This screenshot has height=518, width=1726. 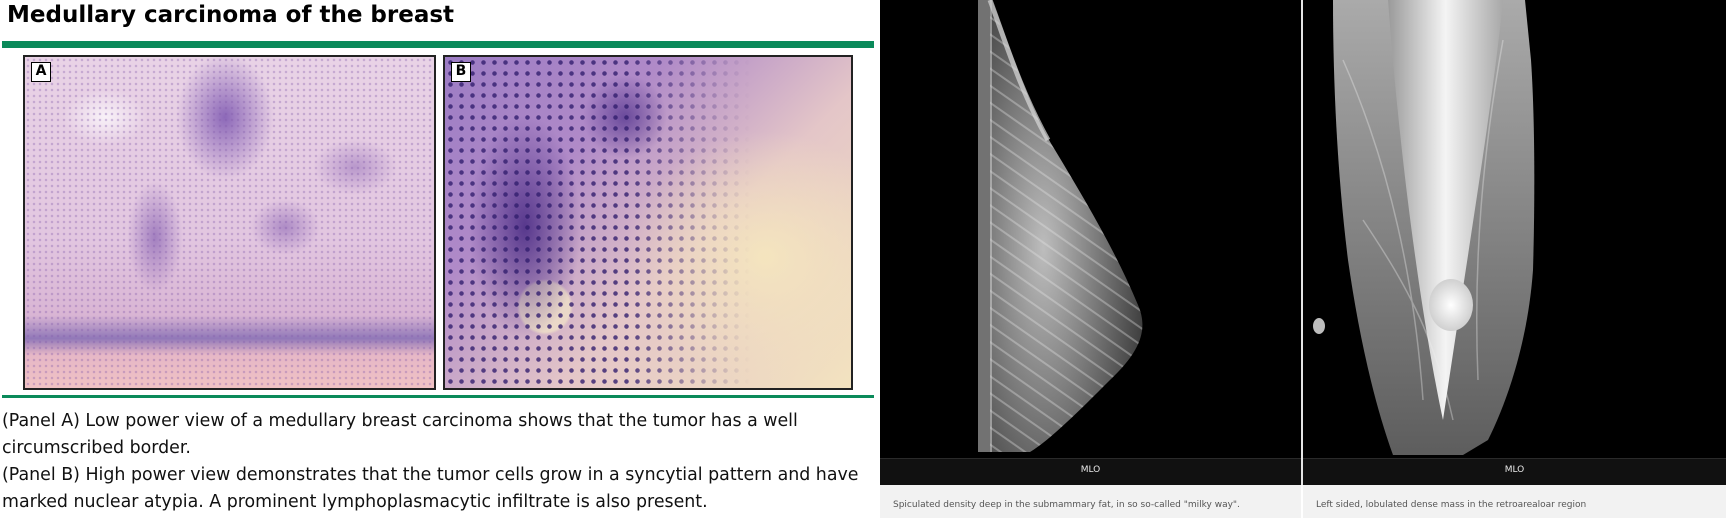 I want to click on viewer-2-toolbar: MLO, so click(x=1514, y=471).